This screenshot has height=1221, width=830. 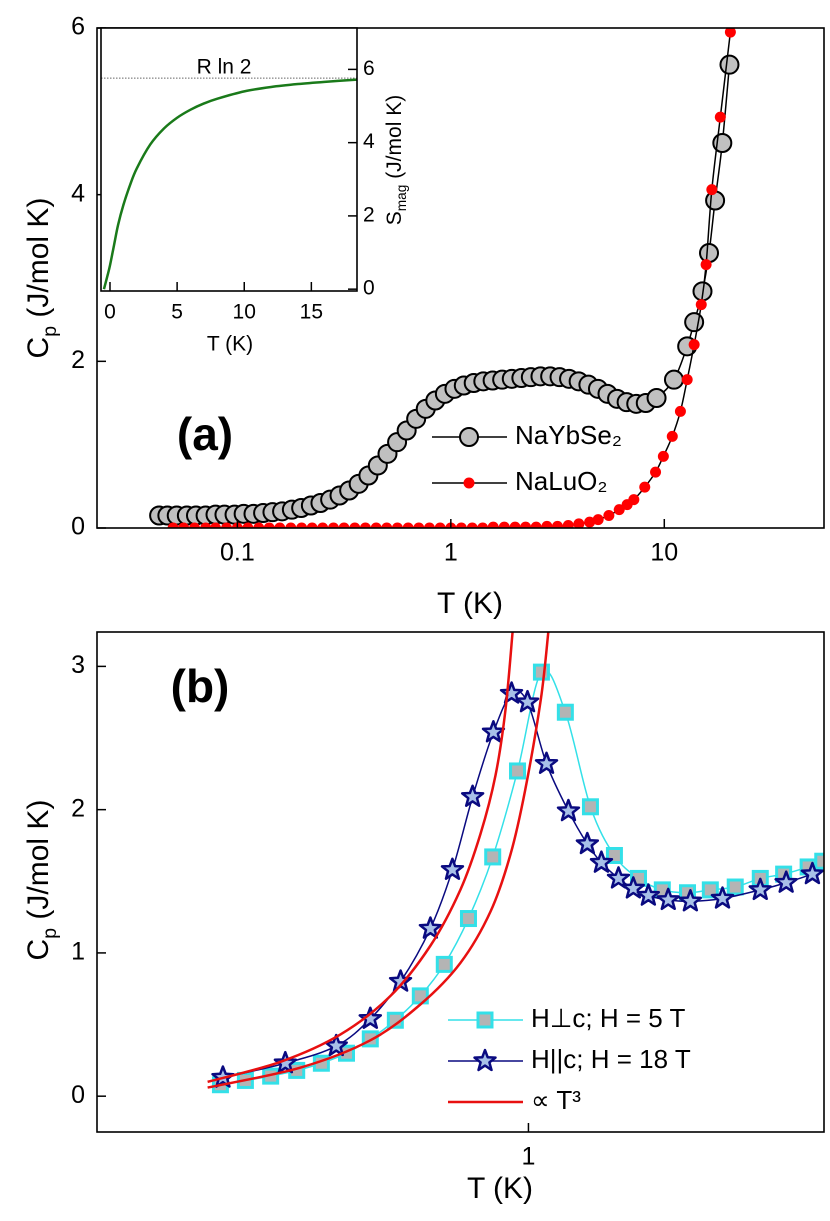 I want to click on x-axis-label: T (K), so click(x=500, y=1188).